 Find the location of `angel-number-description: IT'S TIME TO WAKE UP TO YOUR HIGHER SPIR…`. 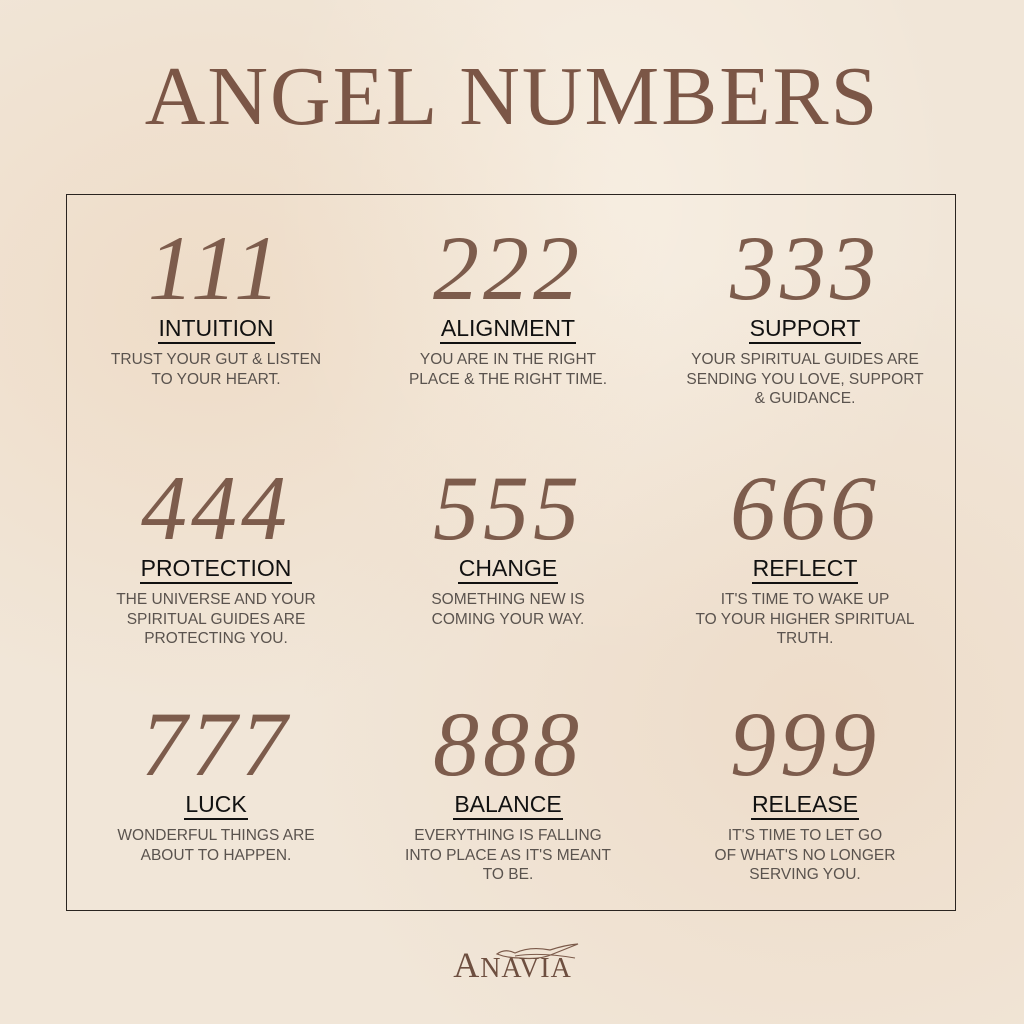

angel-number-description: IT'S TIME TO WAKE UP TO YOUR HIGHER SPIR… is located at coordinates (805, 619).